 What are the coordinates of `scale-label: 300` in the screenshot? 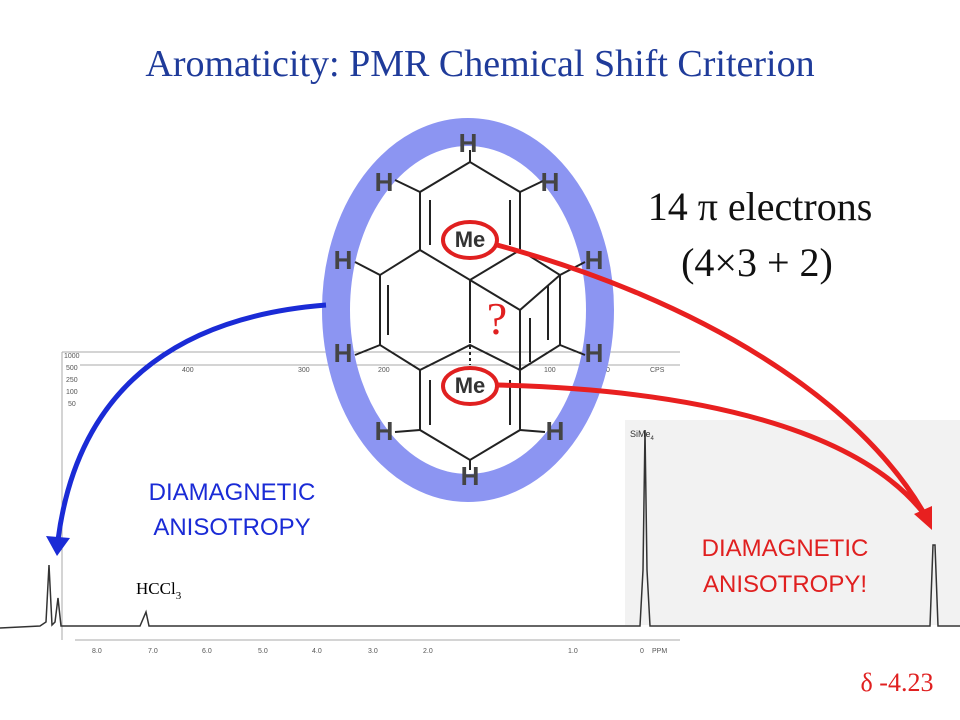 It's located at (304, 370).